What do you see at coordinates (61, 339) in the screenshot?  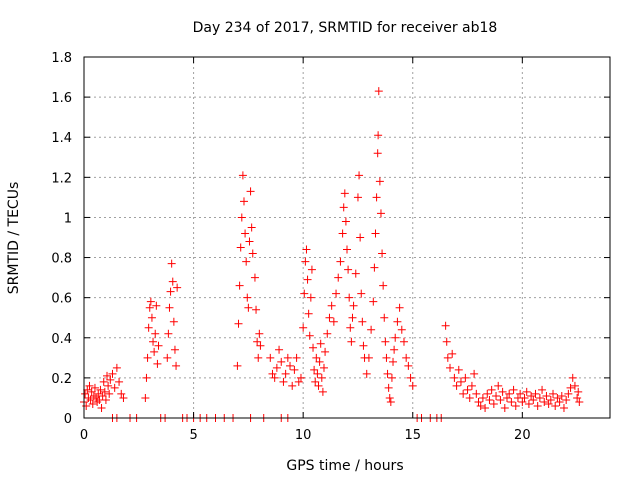 I see `y-tick-label: 0.4` at bounding box center [61, 339].